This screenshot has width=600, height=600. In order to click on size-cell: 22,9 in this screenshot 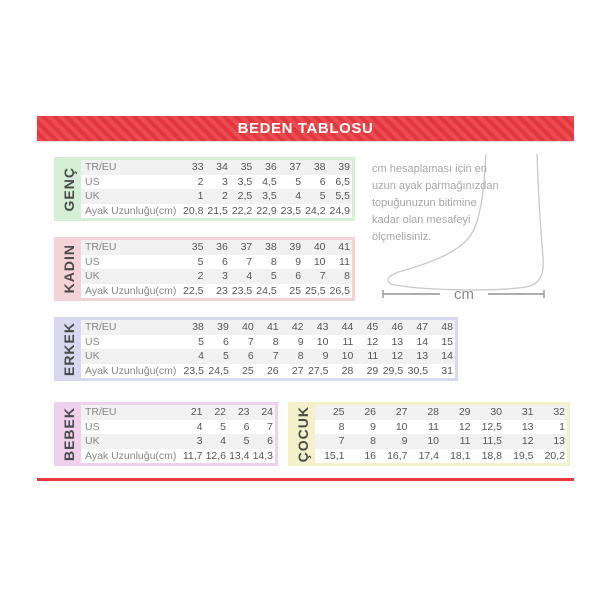, I will do `click(266, 210)`.